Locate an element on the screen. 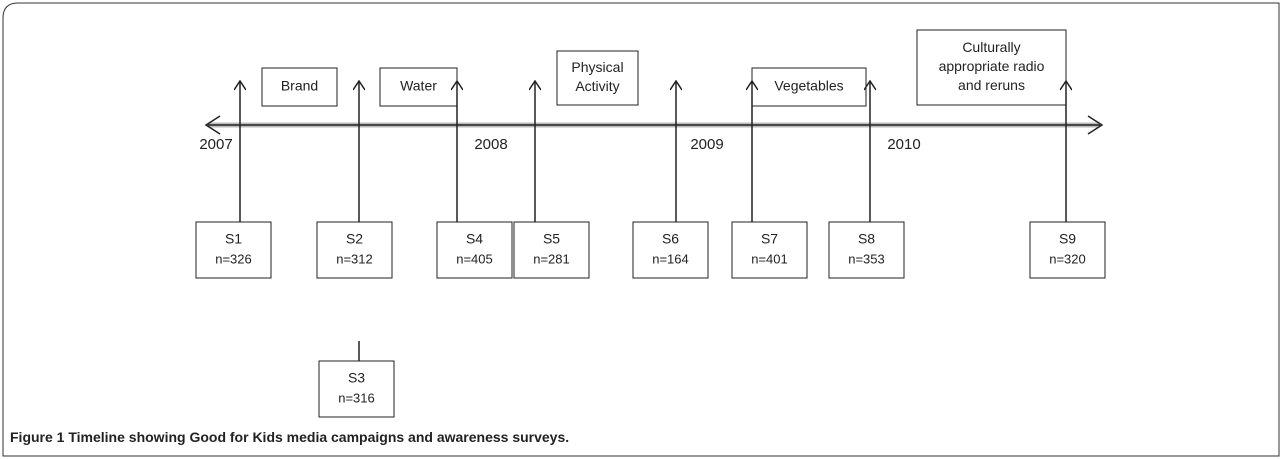 This screenshot has width=1282, height=459. survey-n: n=405 is located at coordinates (474, 258).